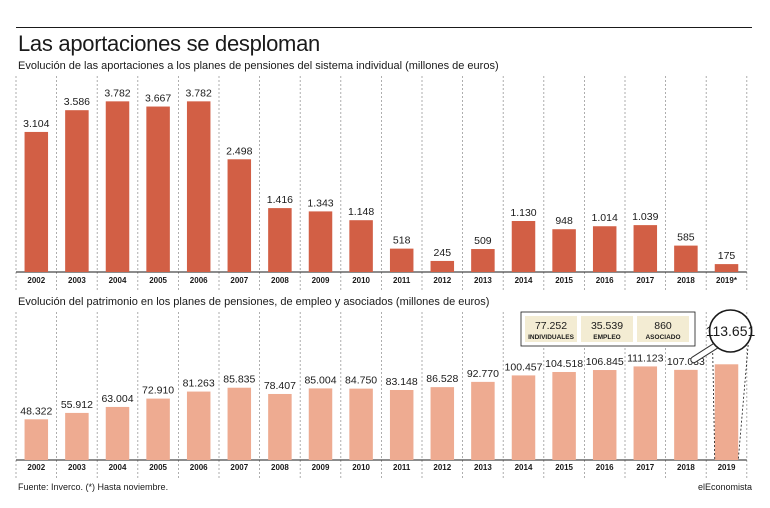 The height and width of the screenshot is (508, 770). What do you see at coordinates (663, 326) in the screenshot?
I see `breakdown-value: 860` at bounding box center [663, 326].